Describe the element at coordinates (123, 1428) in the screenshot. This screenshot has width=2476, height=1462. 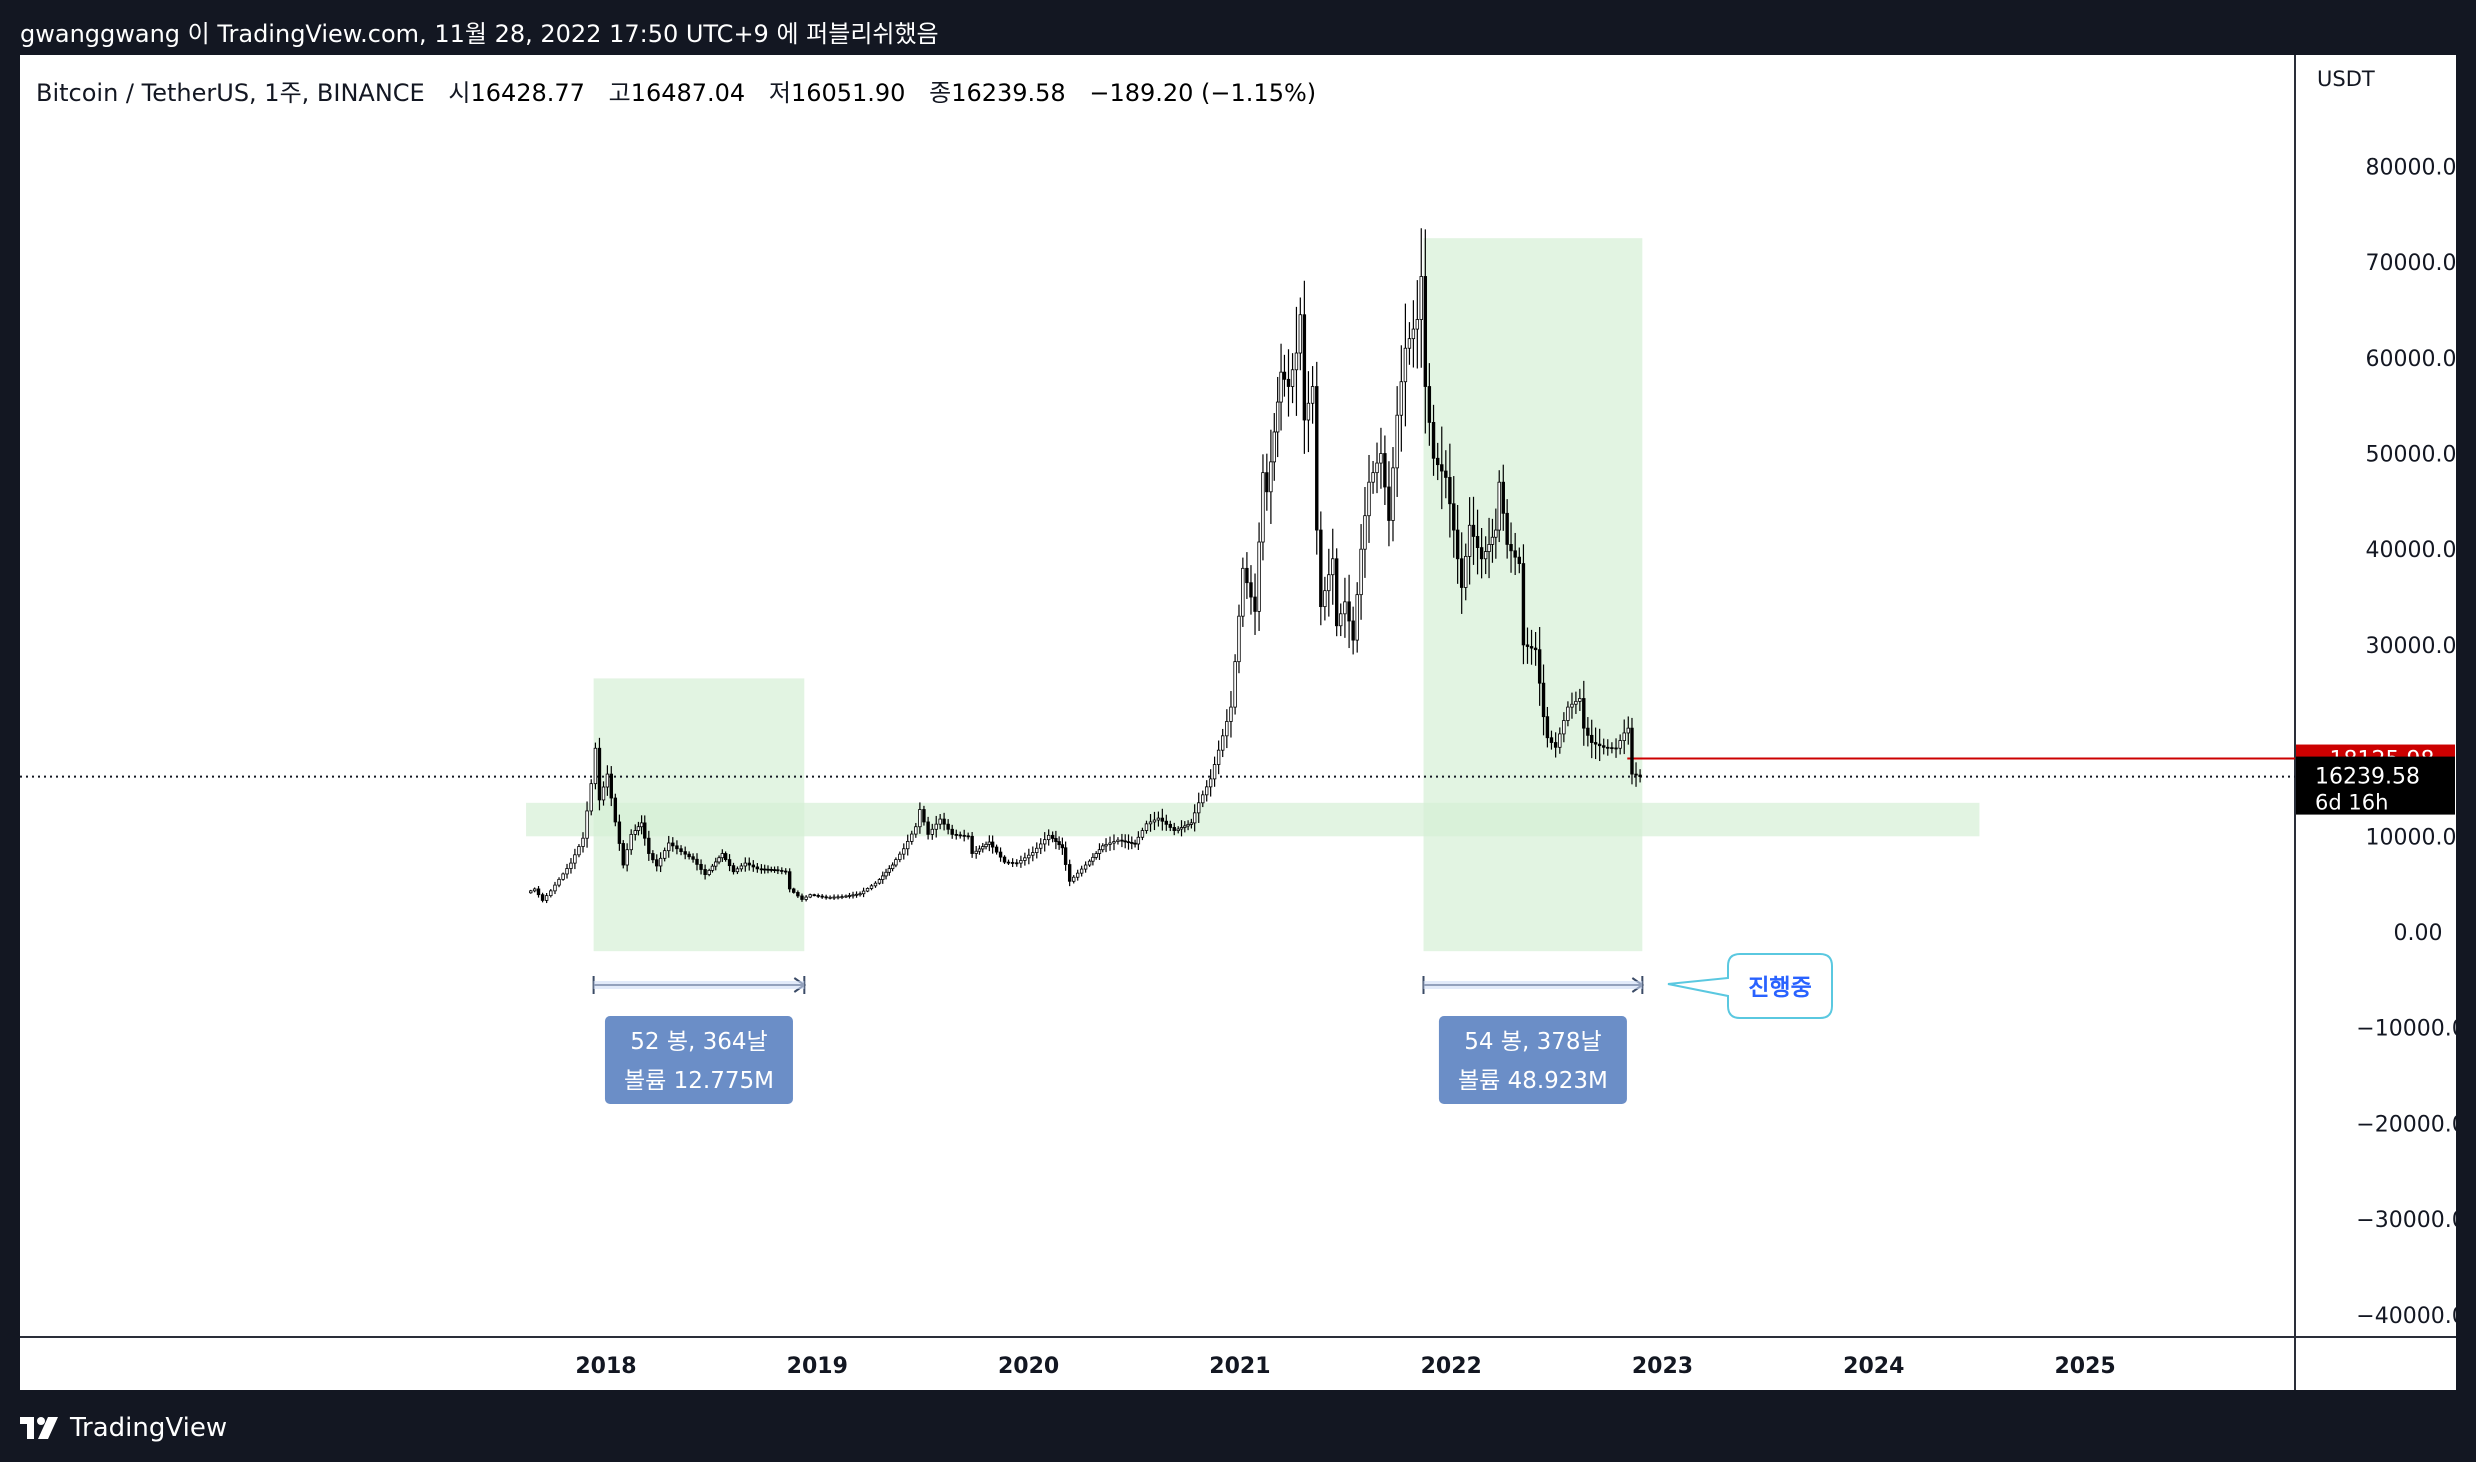
I see `tradingview-brand: TradingView` at that location.